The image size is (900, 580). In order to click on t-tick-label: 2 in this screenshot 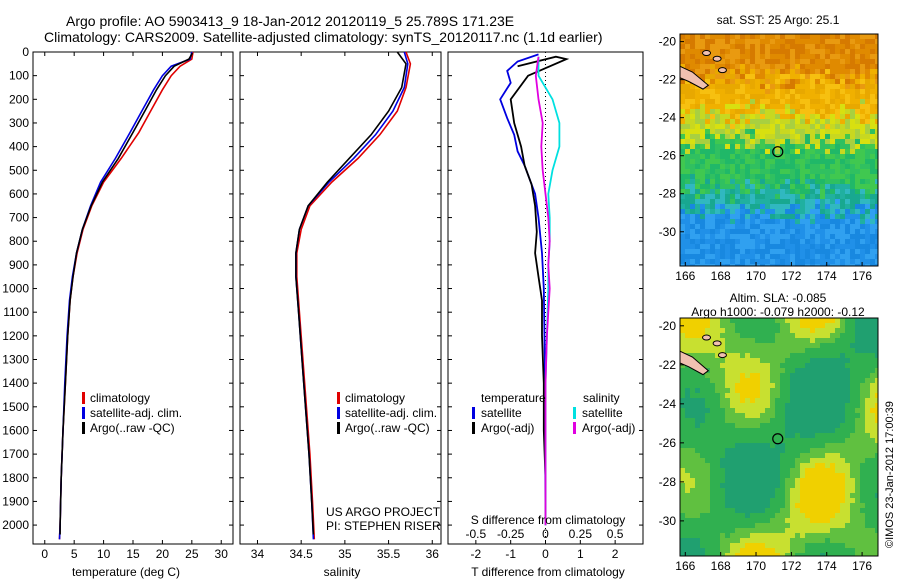, I will do `click(615, 554)`.